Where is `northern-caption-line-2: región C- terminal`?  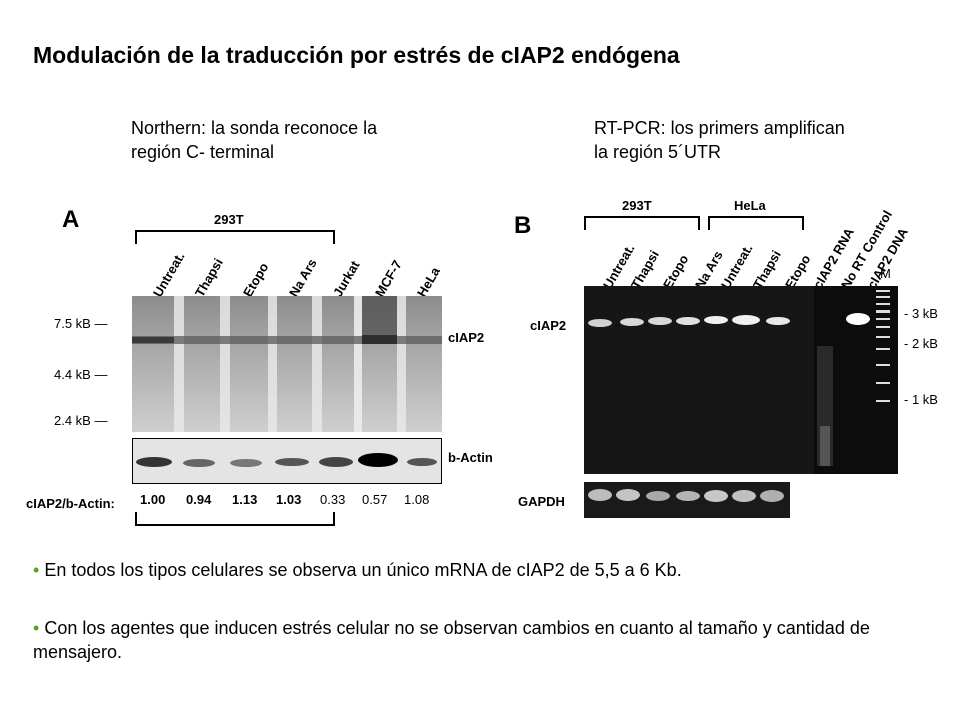
northern-caption-line-2: región C- terminal is located at coordinates (203, 152).